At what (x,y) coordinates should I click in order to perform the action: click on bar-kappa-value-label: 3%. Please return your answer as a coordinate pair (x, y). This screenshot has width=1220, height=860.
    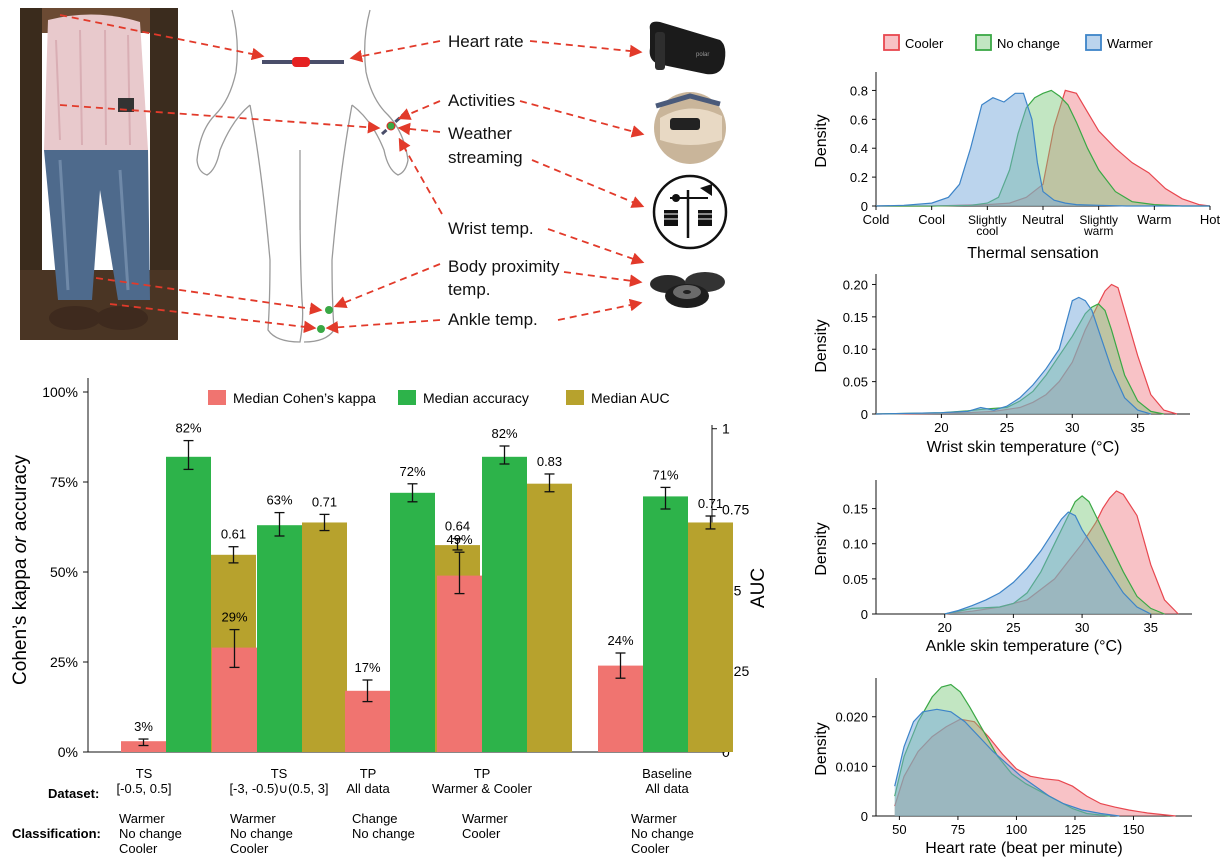
    Looking at the image, I should click on (143, 726).